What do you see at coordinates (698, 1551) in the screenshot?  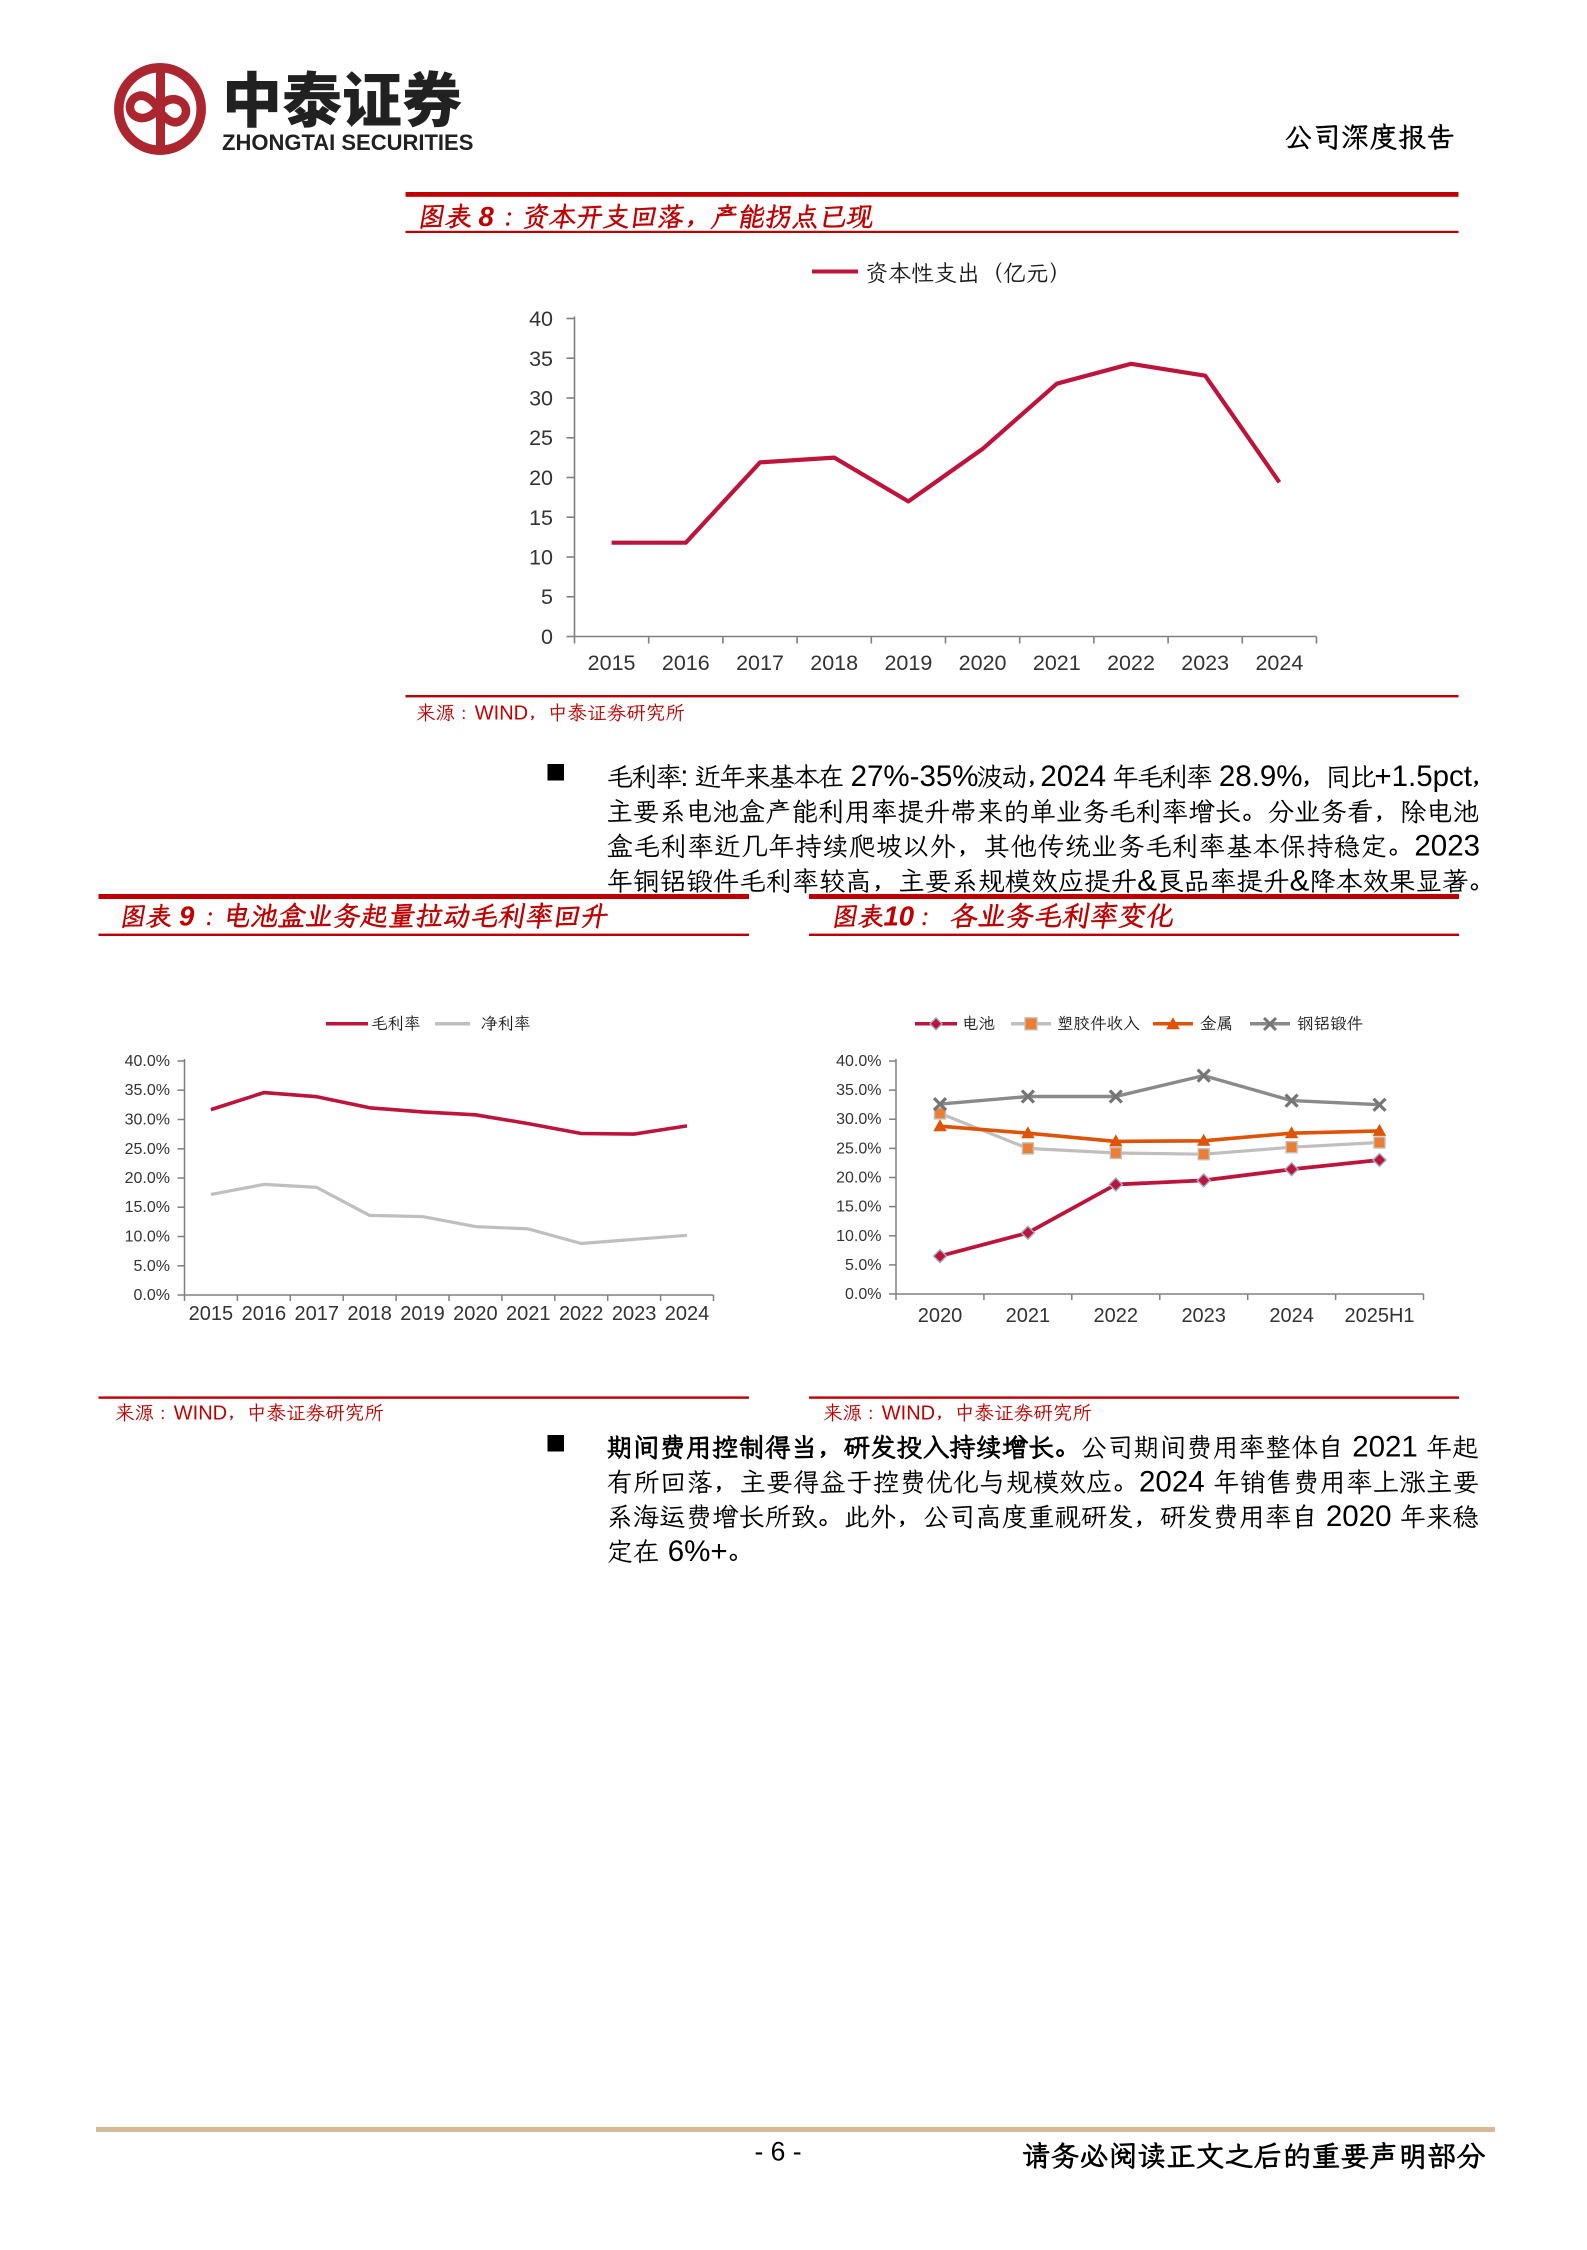 I see `svg-text: 6%+` at bounding box center [698, 1551].